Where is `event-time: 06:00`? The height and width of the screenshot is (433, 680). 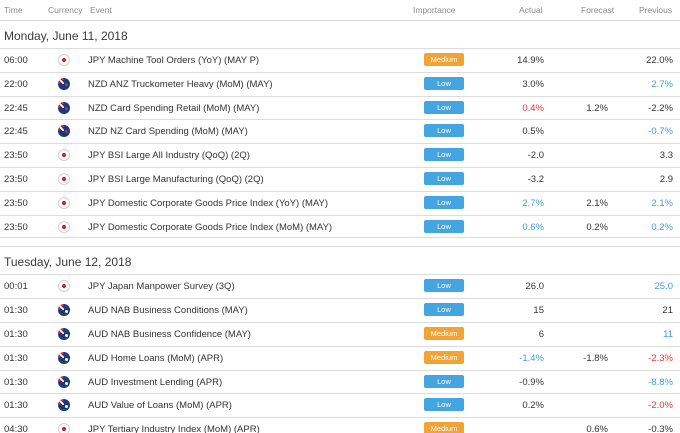
event-time: 06:00 is located at coordinates (16, 60).